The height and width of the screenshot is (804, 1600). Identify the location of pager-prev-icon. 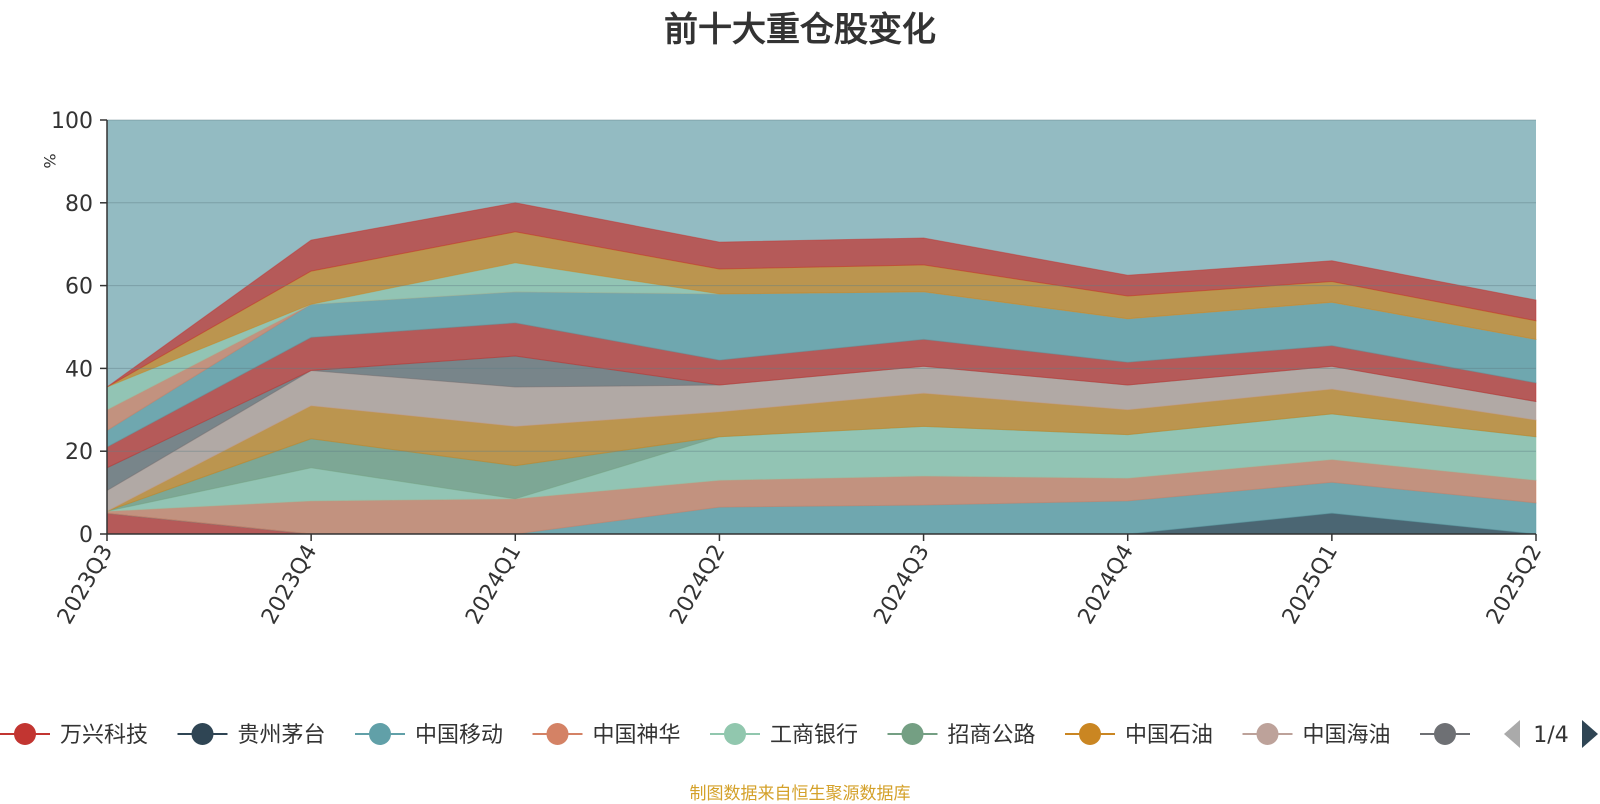
(1512, 734).